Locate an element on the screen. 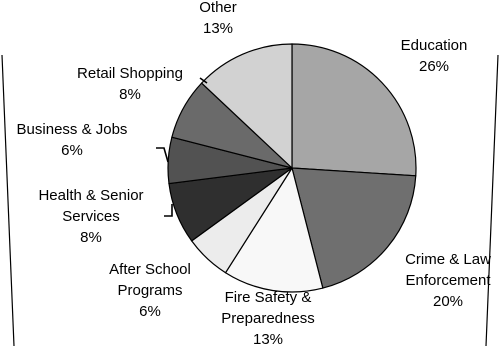 This screenshot has width=504, height=356. slice-label-line: Enforcement is located at coordinates (448, 280).